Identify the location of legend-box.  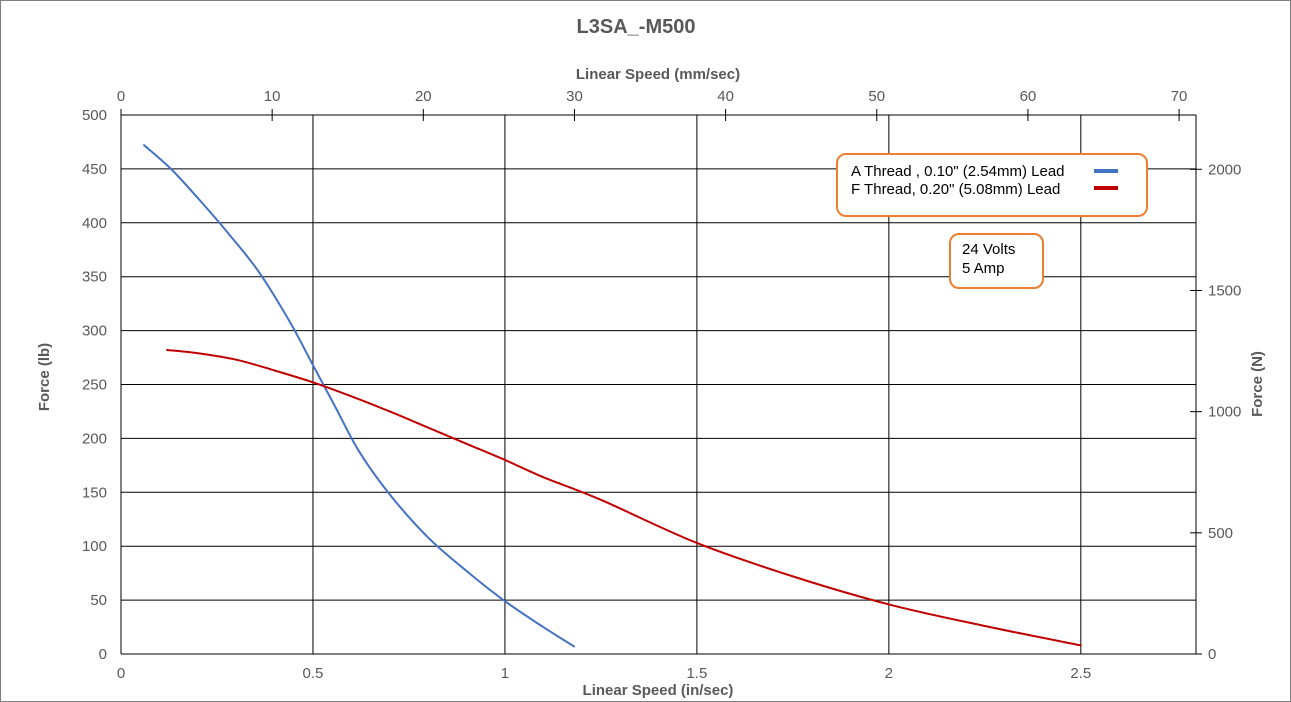
(992, 185).